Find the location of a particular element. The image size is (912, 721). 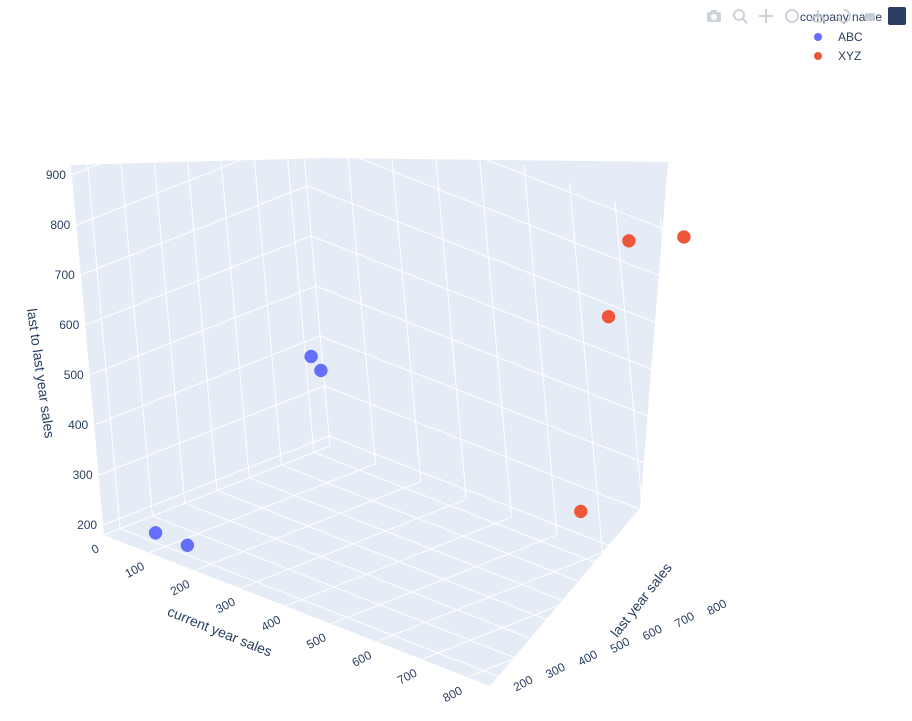

legend-title: company name is located at coordinates (841, 17).